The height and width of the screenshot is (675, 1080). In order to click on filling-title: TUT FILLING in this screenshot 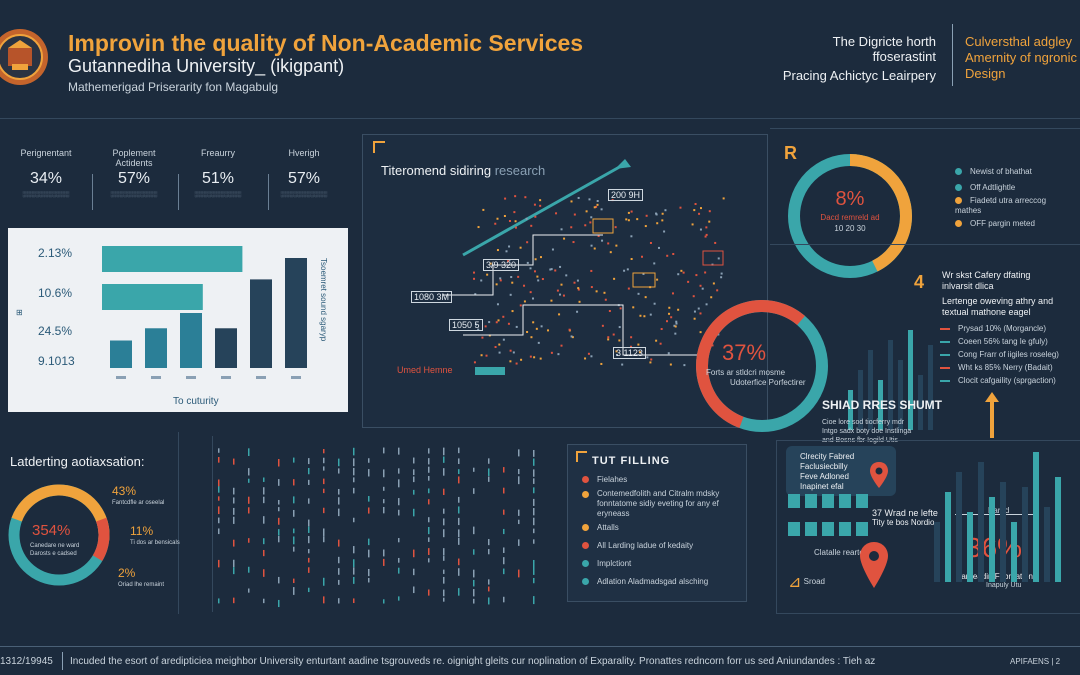, I will do `click(631, 461)`.